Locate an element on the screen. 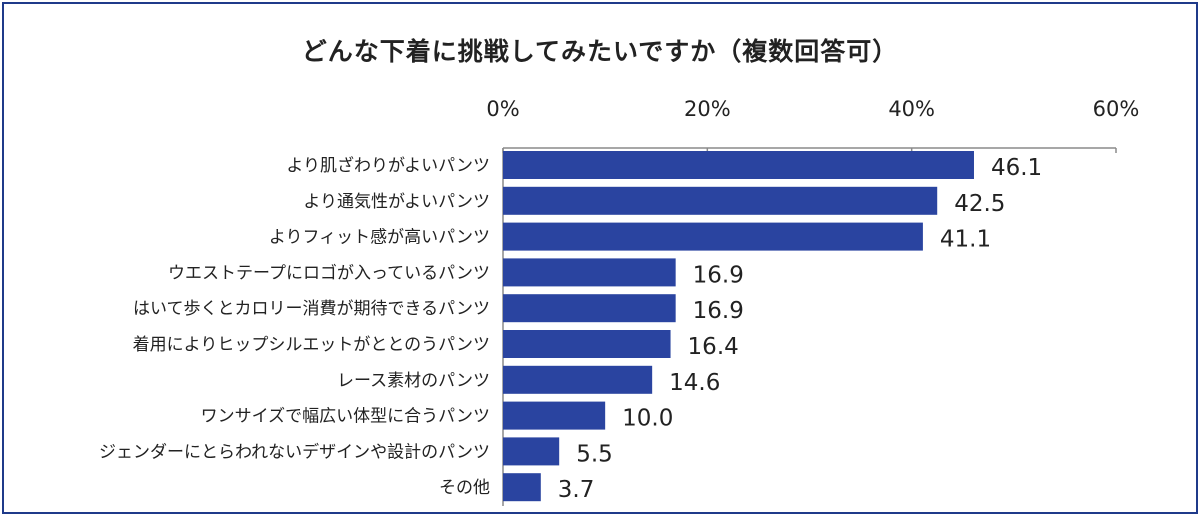 This screenshot has width=1200, height=516. category-label: 着用によりヒップシルエットがととのうパンツ is located at coordinates (311, 345).